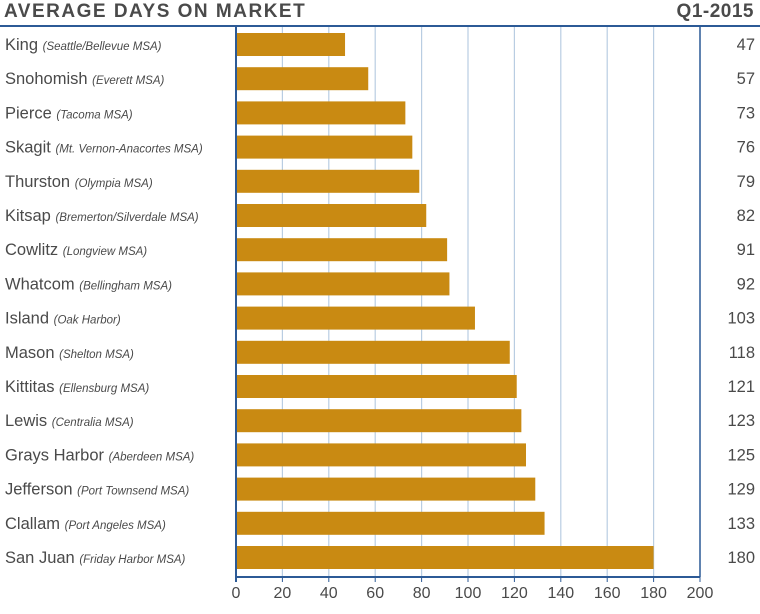 This screenshot has height=614, width=760. What do you see at coordinates (96, 355) in the screenshot?
I see `category-note: (Shelton MSA)` at bounding box center [96, 355].